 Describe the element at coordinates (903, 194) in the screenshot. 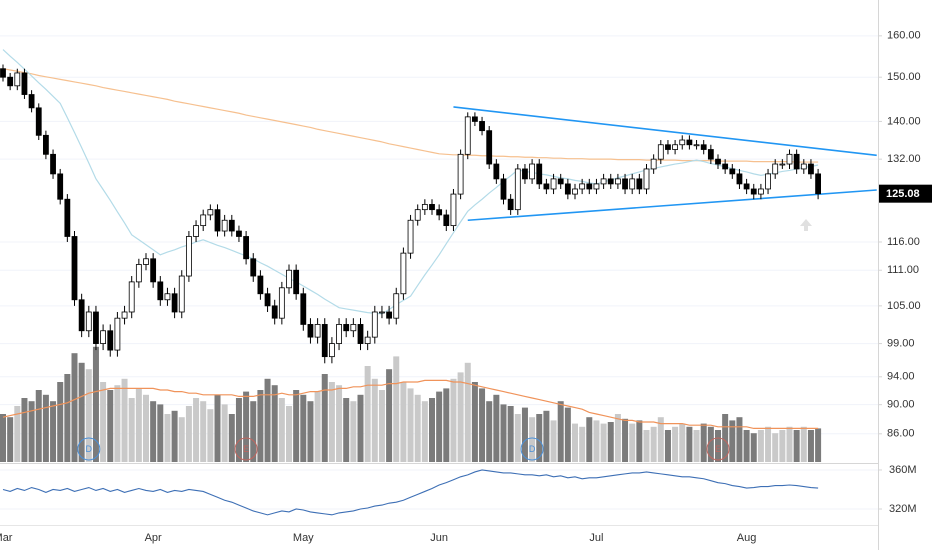

I see `last-price-label: 125.08` at that location.